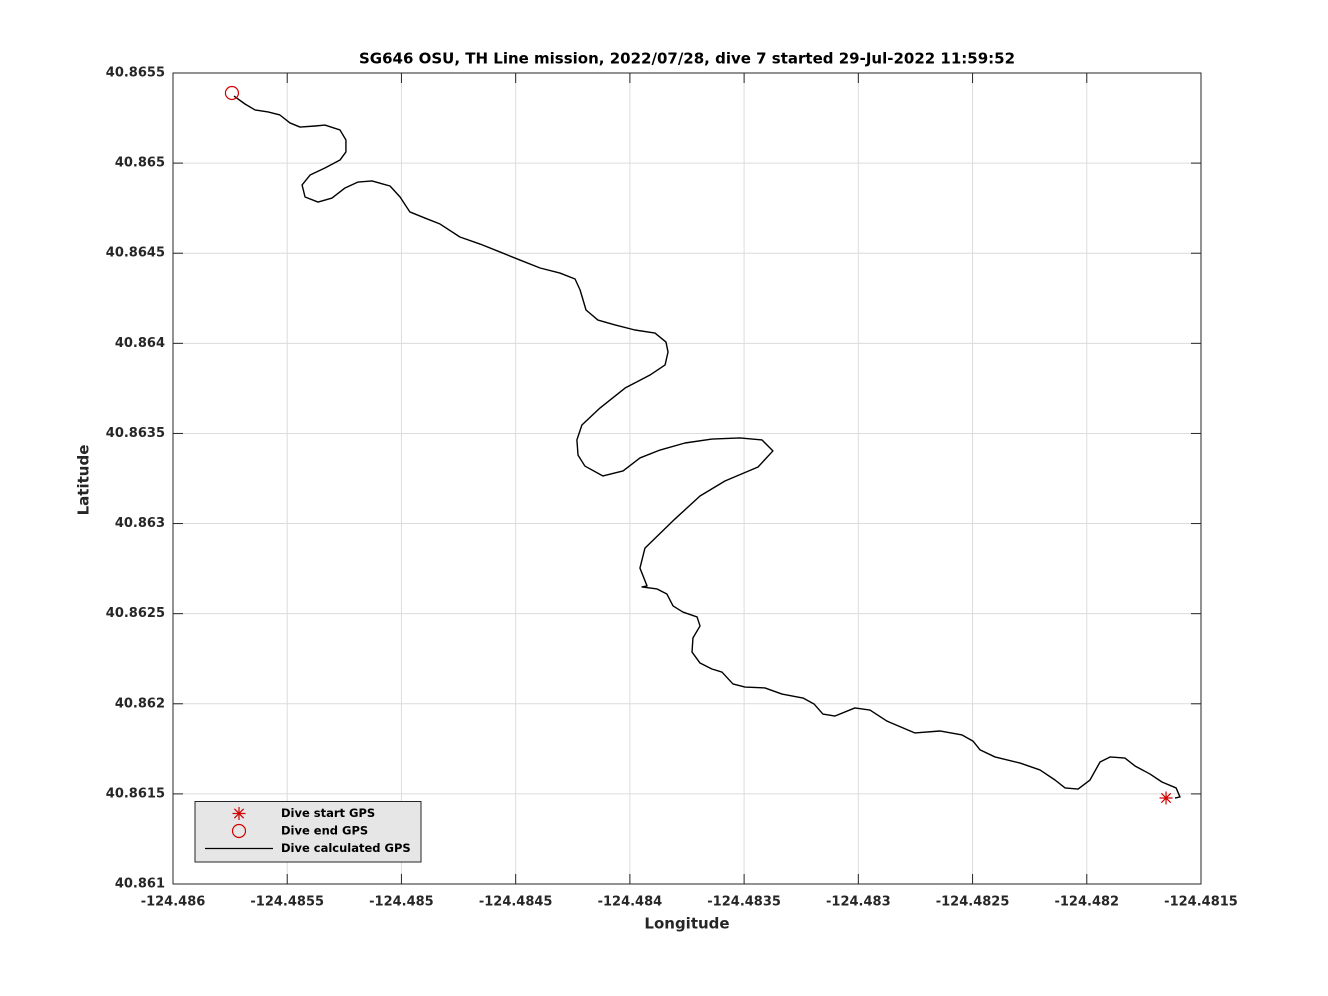 The height and width of the screenshot is (996, 1328). Describe the element at coordinates (346, 848) in the screenshot. I see `legend-label: Dive calculated GPS` at that location.